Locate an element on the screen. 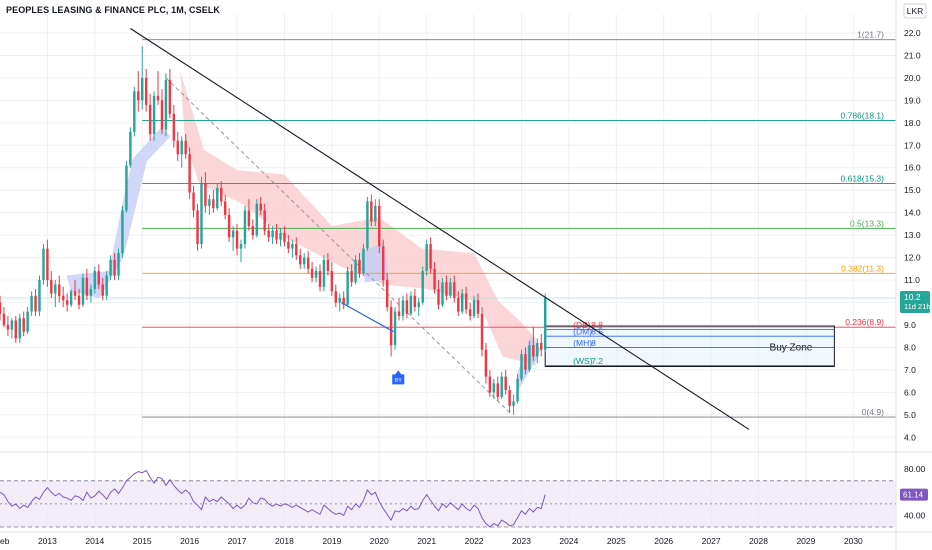  rsi-line is located at coordinates (273, 498).